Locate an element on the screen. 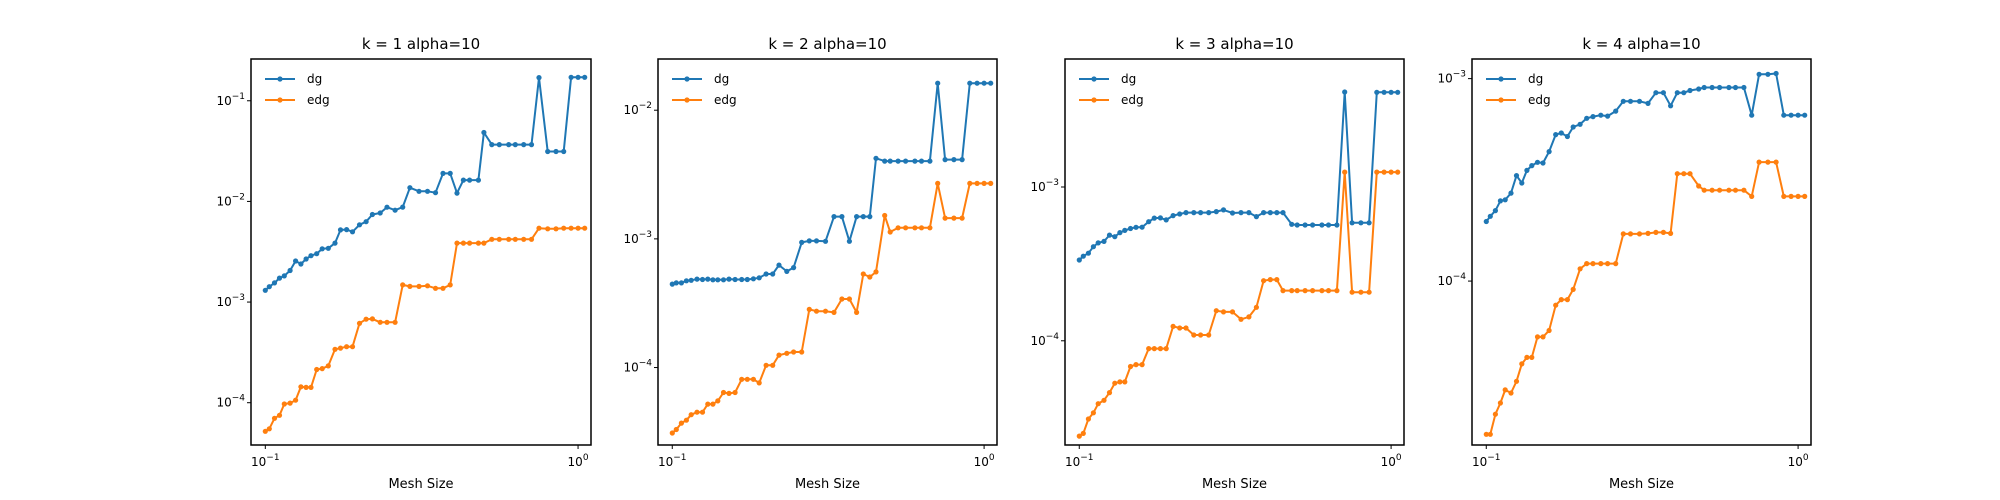  axes-frame is located at coordinates (421, 252).